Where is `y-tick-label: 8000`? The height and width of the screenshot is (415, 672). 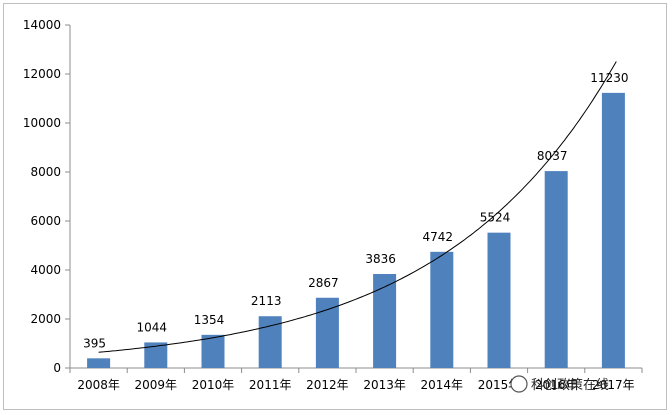
y-tick-label: 8000 is located at coordinates (45, 172).